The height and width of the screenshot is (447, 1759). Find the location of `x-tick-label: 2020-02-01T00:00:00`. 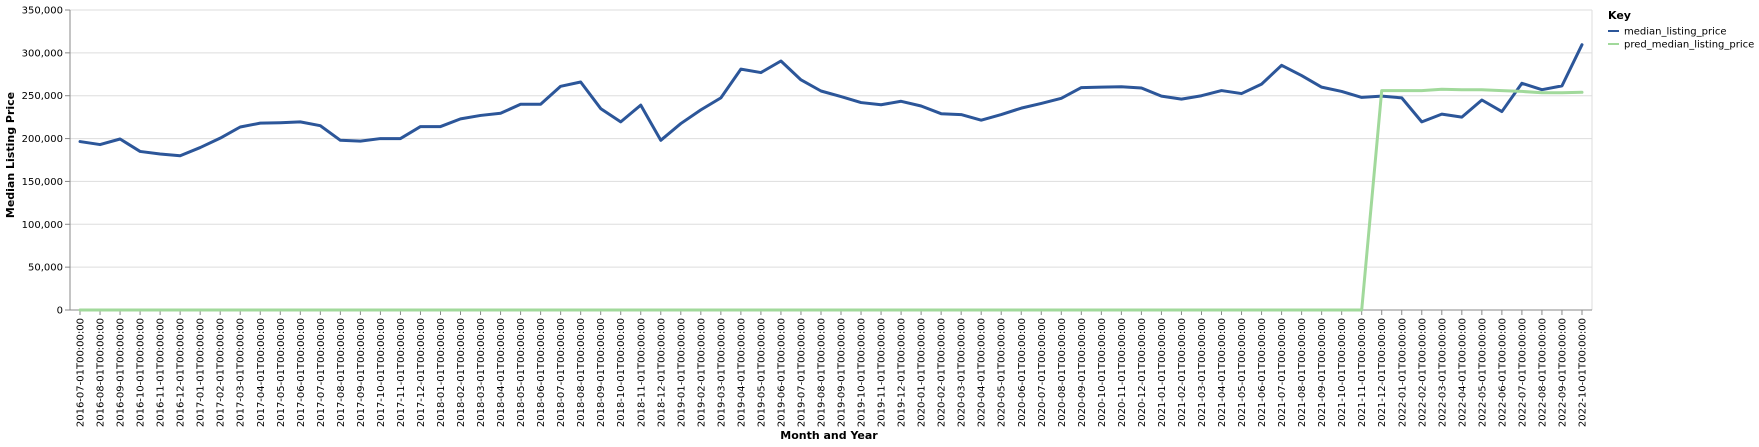

x-tick-label: 2020-02-01T00:00:00 is located at coordinates (942, 372).